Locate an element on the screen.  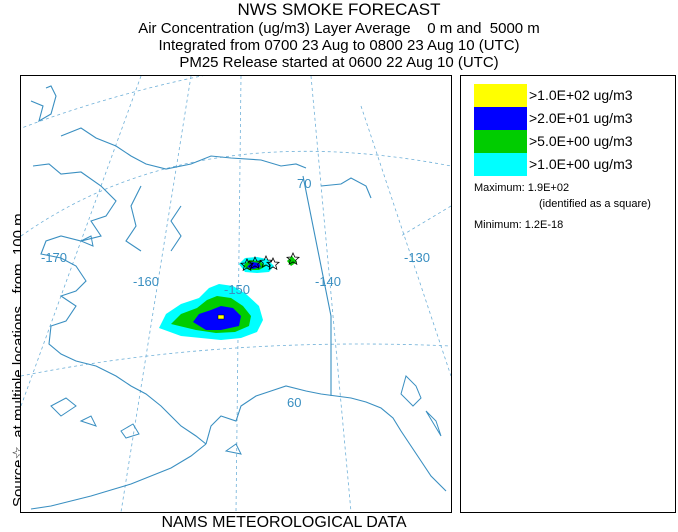
maximum-note: (identified as a square) is located at coordinates (595, 204).